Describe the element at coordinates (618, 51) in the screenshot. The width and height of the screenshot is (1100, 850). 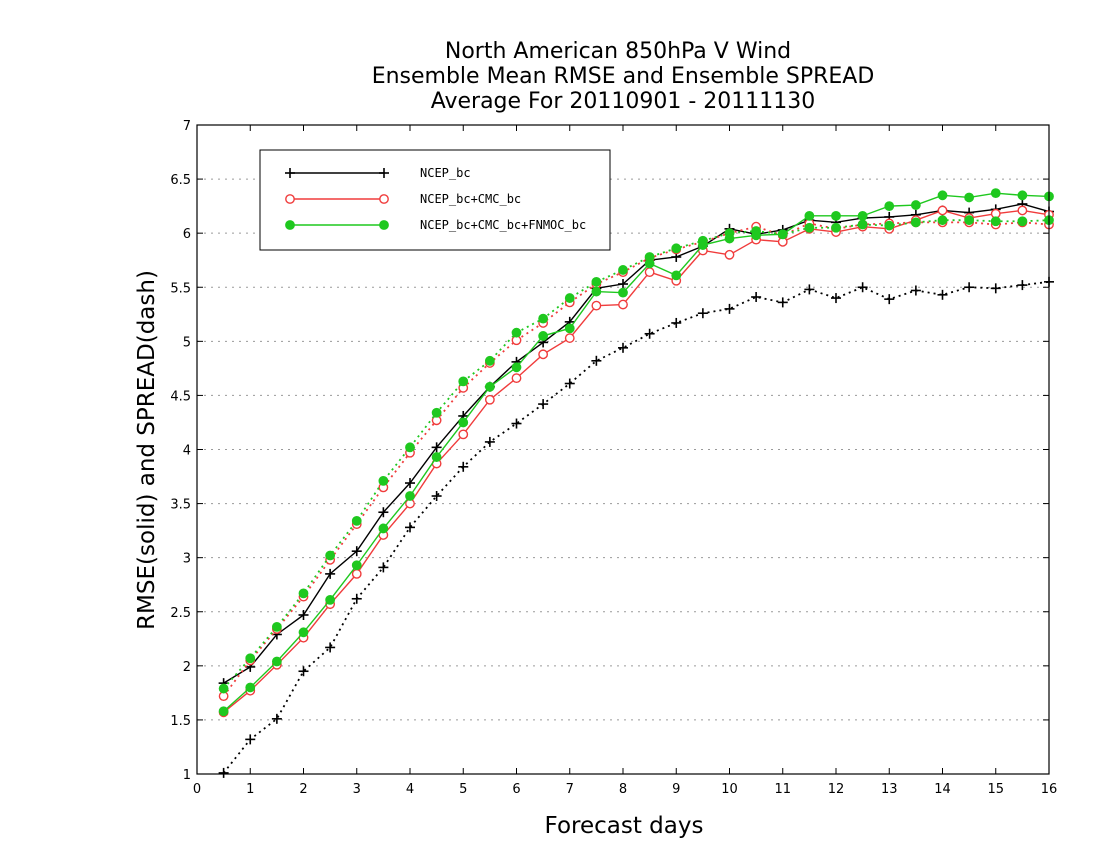
I see `chart-title-line-1: North American 850hPa V Wind` at that location.